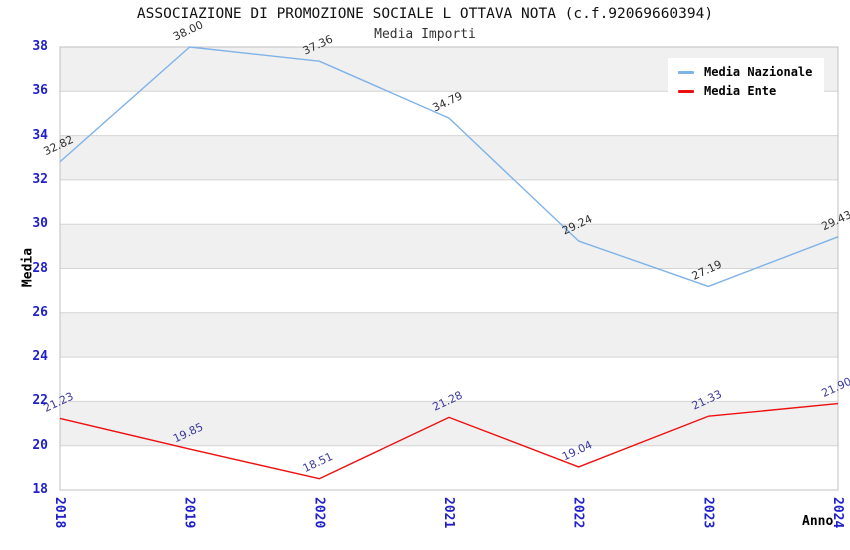 This screenshot has width=850, height=550. Describe the element at coordinates (40, 135) in the screenshot. I see `y-tick-label: 34` at that location.